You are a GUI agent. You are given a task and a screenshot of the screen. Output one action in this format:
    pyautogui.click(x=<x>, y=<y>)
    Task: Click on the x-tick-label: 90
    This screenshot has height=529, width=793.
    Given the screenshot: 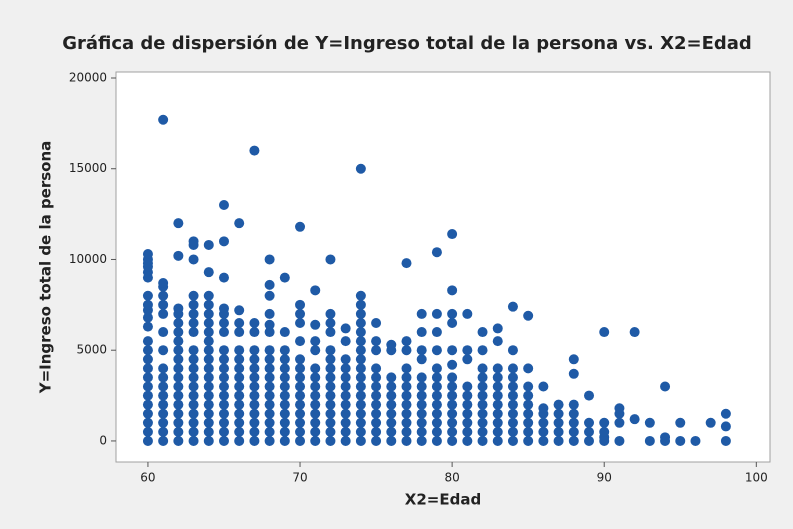 What is the action you would take?
    pyautogui.click(x=604, y=478)
    